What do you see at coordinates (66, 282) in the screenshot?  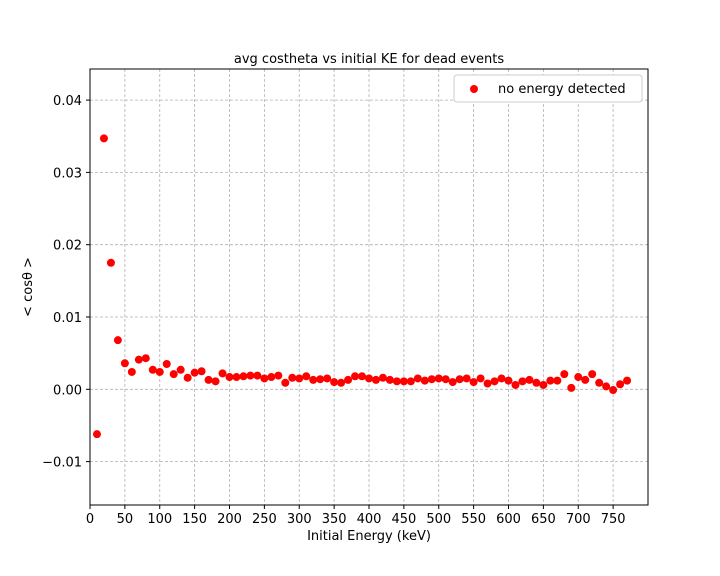 I see `y-axis-ticks: −0.01 0.00 0.01 0.02 0.03 0.04` at bounding box center [66, 282].